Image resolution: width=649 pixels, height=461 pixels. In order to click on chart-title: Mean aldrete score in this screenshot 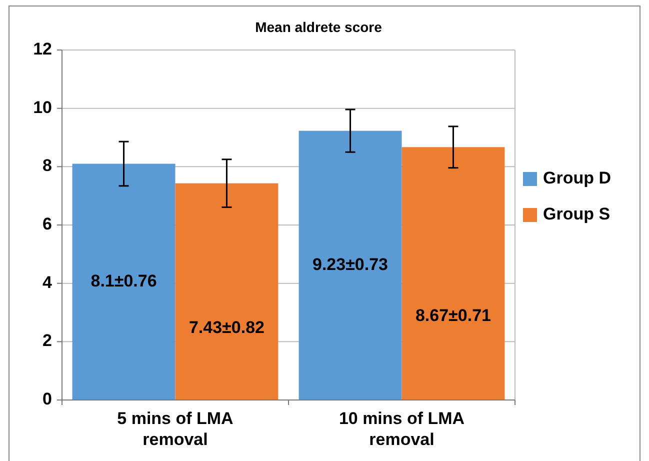, I will do `click(318, 27)`.